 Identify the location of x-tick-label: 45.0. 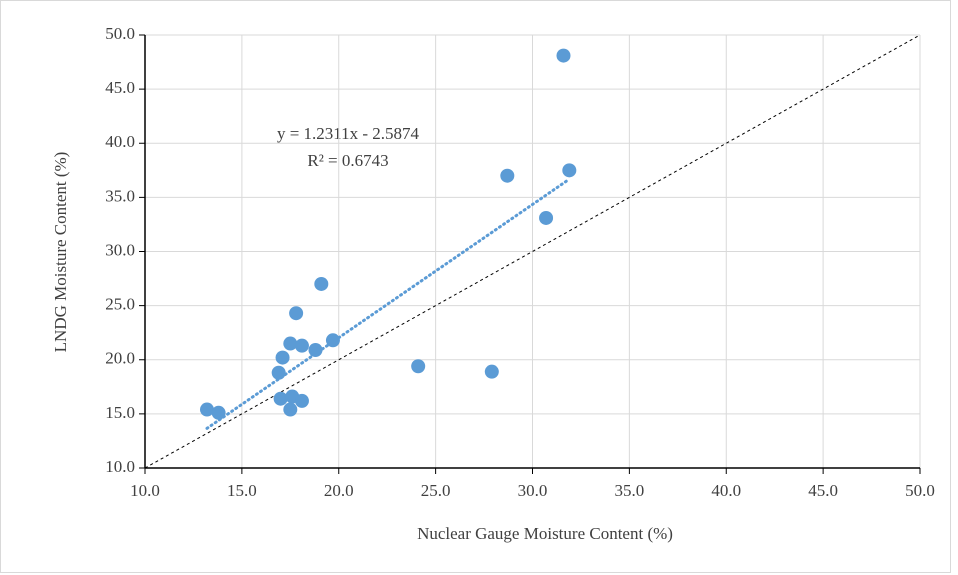
(823, 490).